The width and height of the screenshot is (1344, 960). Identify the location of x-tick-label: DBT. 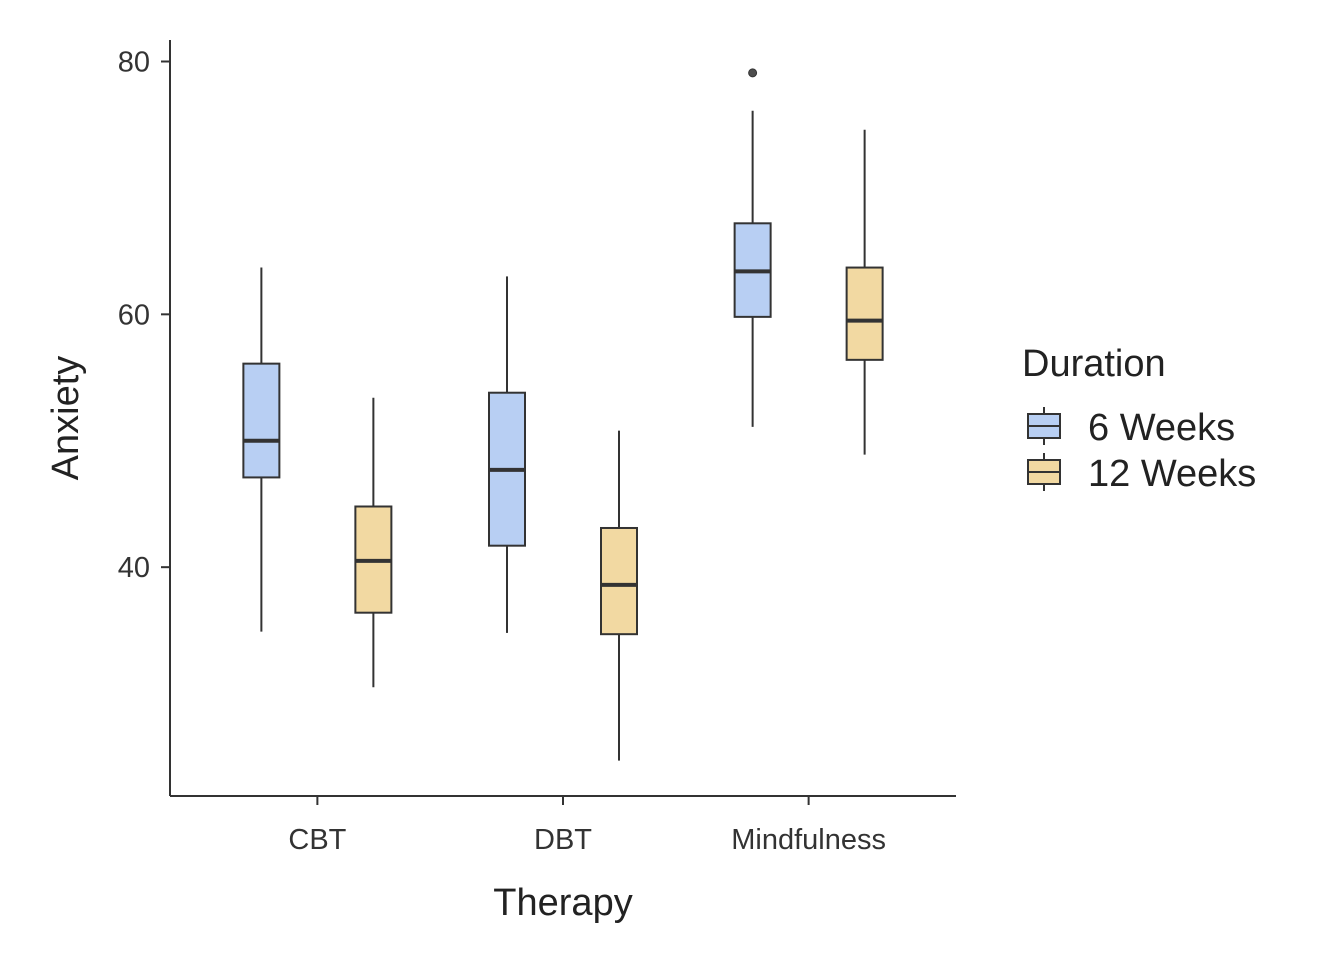
(563, 840).